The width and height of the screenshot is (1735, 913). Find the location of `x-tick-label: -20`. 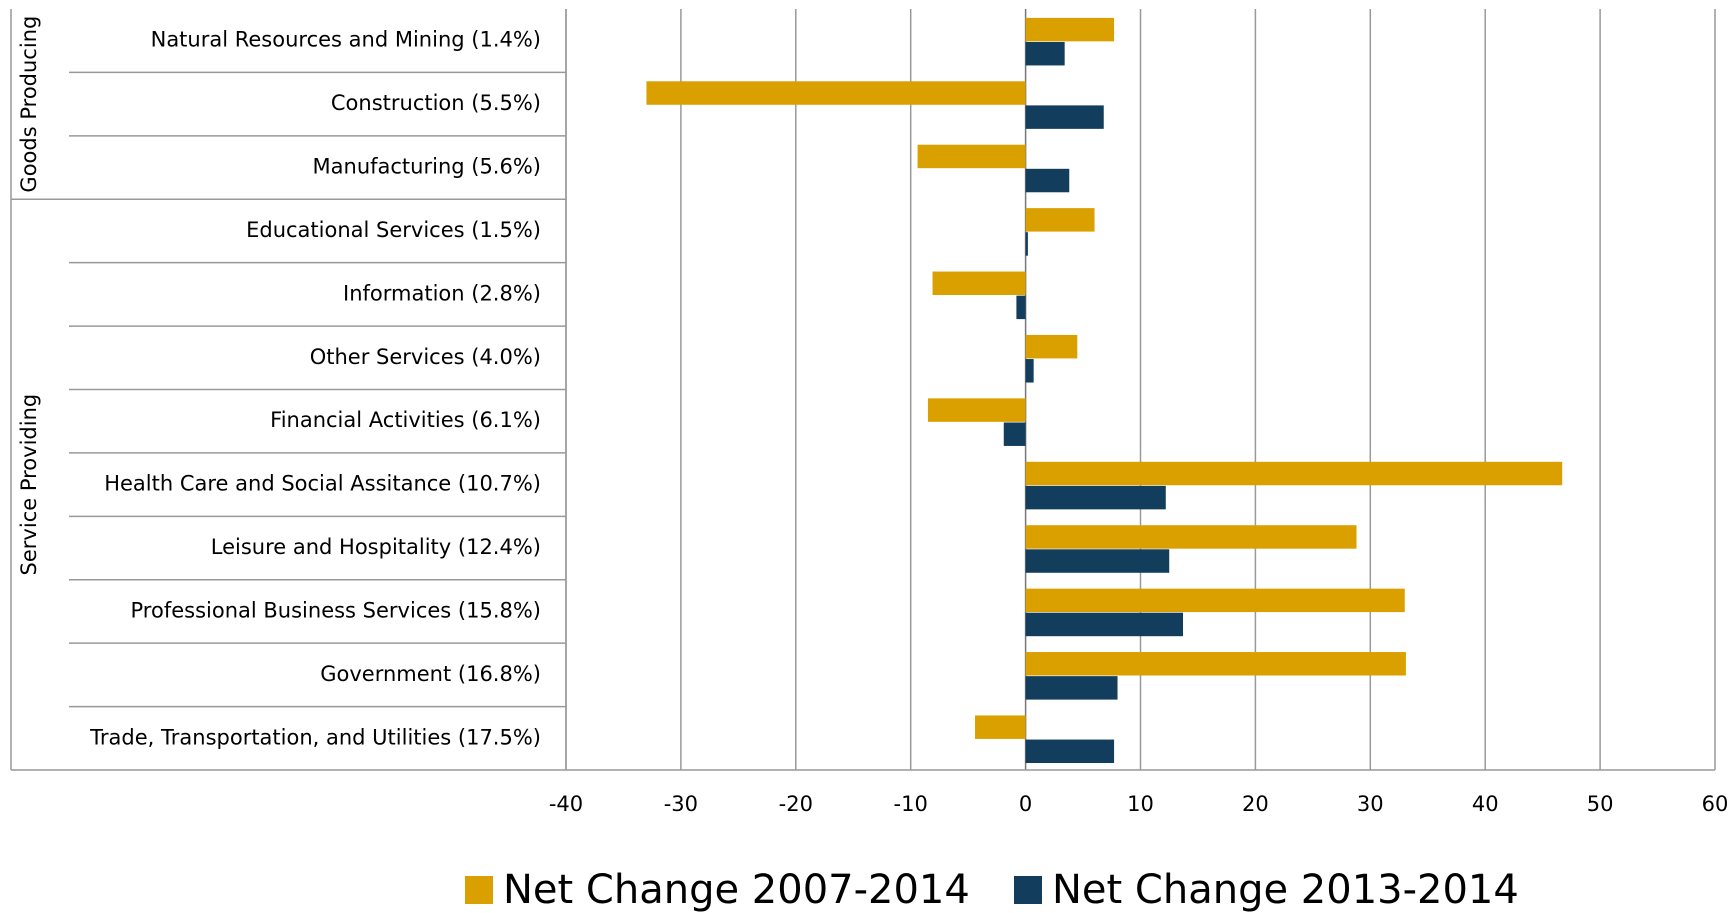

x-tick-label: -20 is located at coordinates (796, 804).